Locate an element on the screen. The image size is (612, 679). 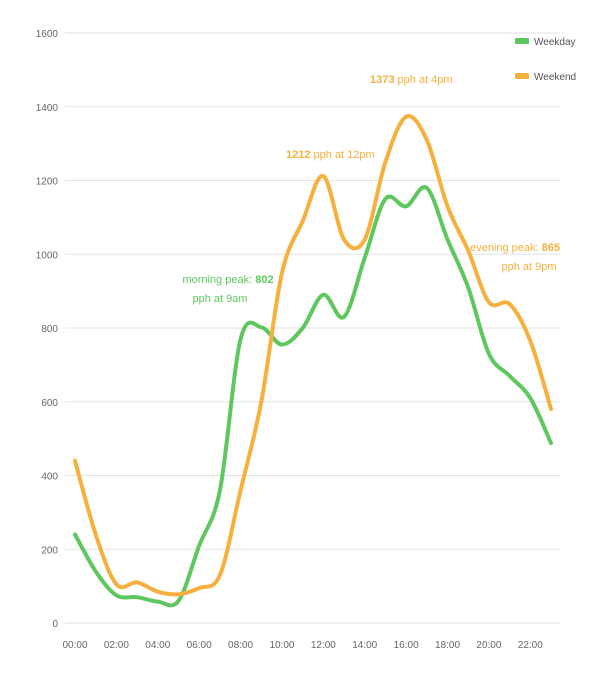
y-axis-ticks: 0 200 400 600 800 1000 1200 1400 1600 is located at coordinates (47, 329).